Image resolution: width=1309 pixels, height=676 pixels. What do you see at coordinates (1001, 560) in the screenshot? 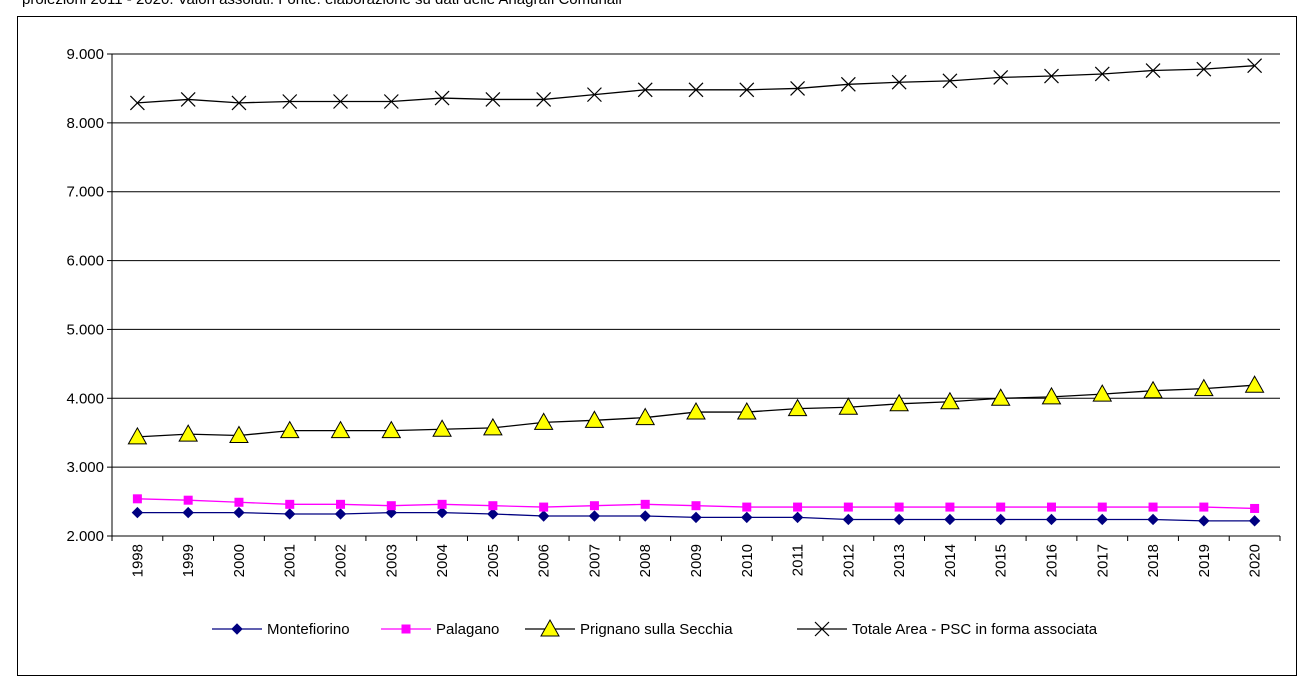
I see `x-tick-label: 2015` at bounding box center [1001, 560].